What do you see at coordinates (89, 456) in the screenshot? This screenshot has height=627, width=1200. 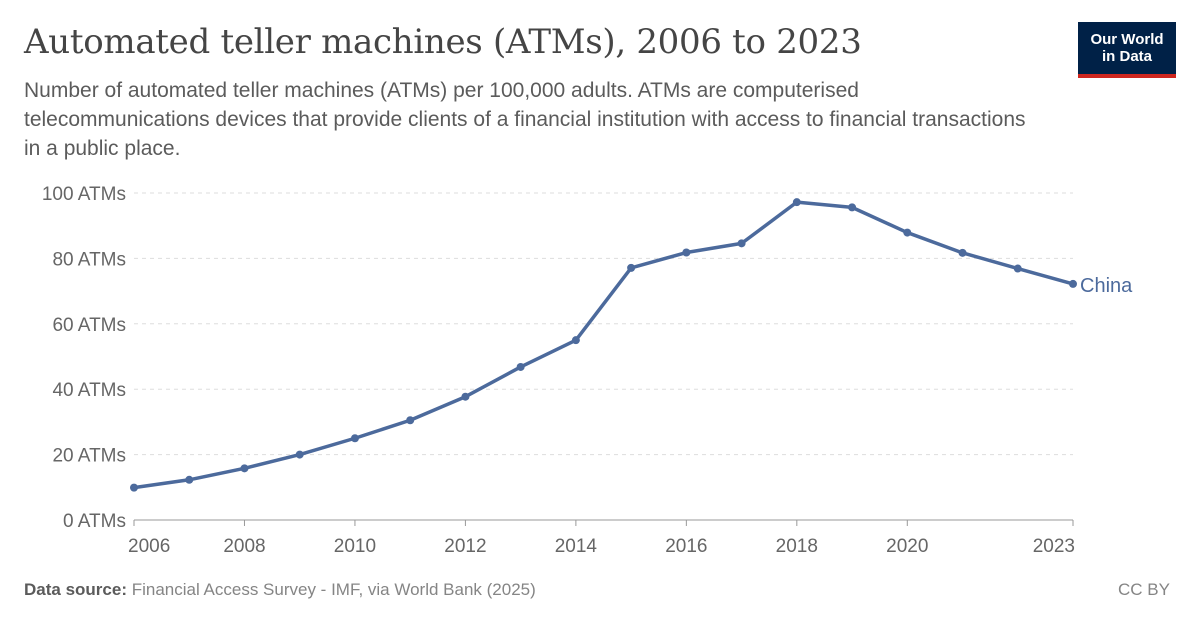 I see `y-tick-label: 20 ATMs` at bounding box center [89, 456].